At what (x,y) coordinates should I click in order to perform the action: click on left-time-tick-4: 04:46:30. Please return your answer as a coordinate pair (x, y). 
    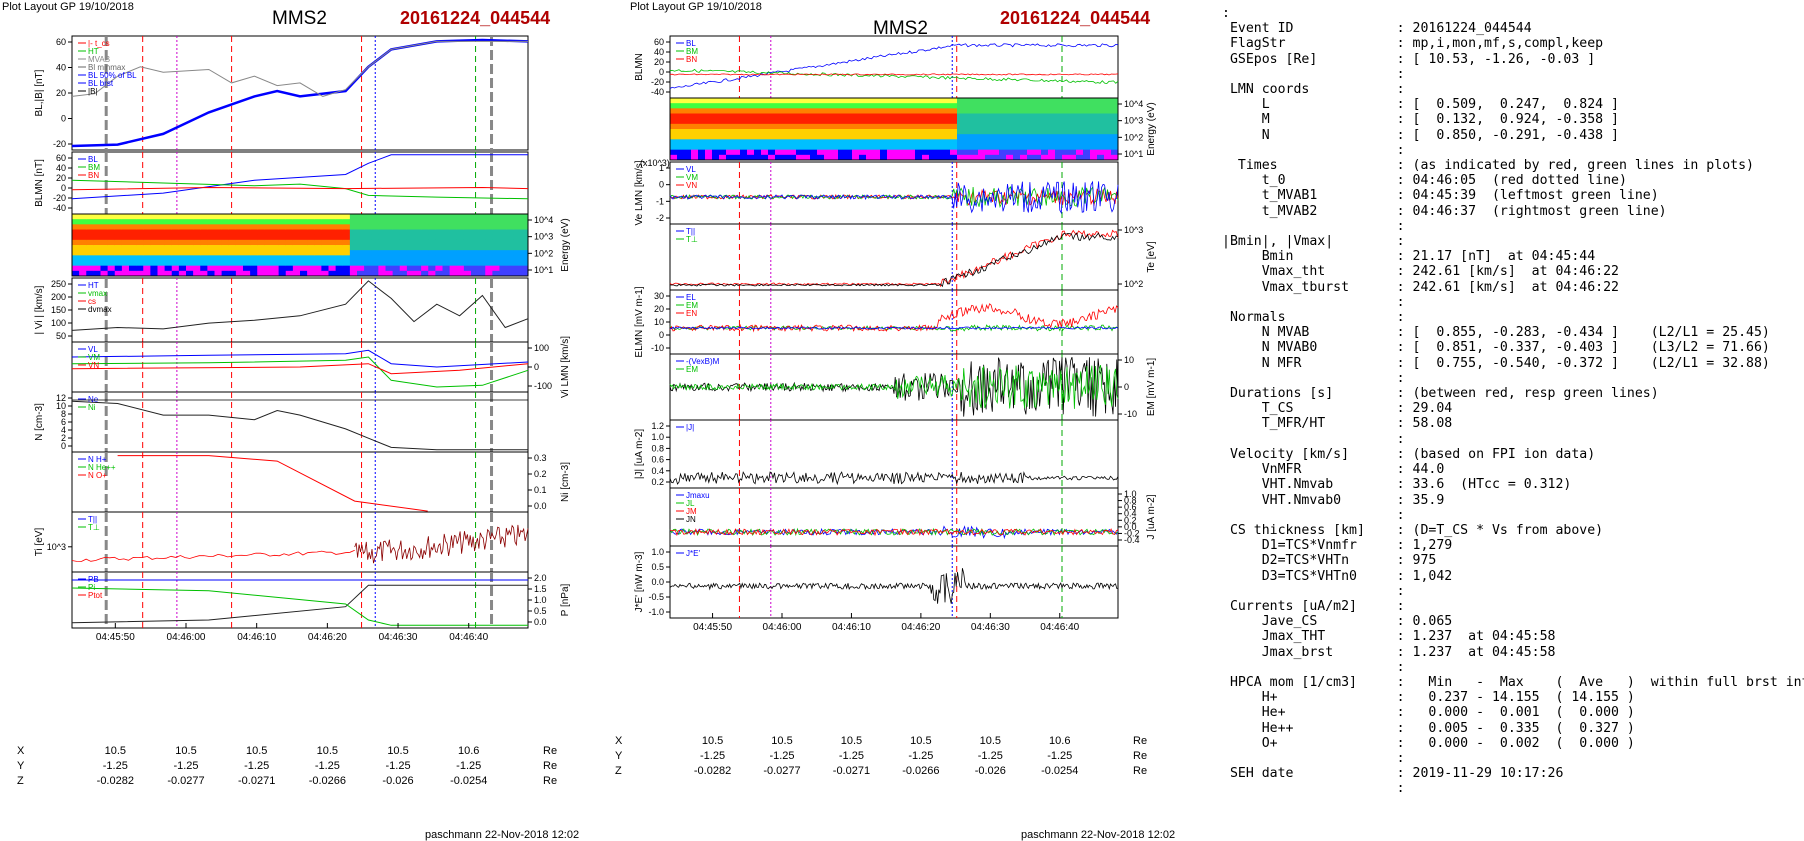
    Looking at the image, I should click on (398, 637).